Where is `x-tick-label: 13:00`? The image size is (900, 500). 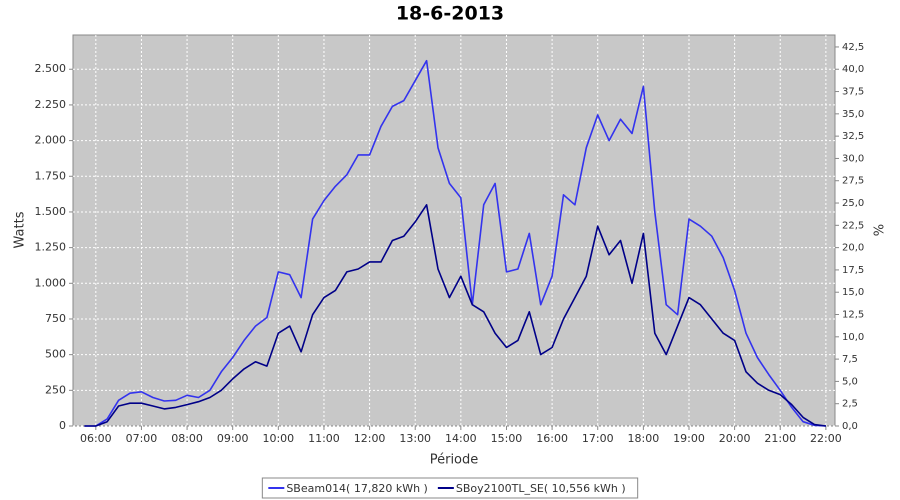 x-tick-label: 13:00 is located at coordinates (415, 438).